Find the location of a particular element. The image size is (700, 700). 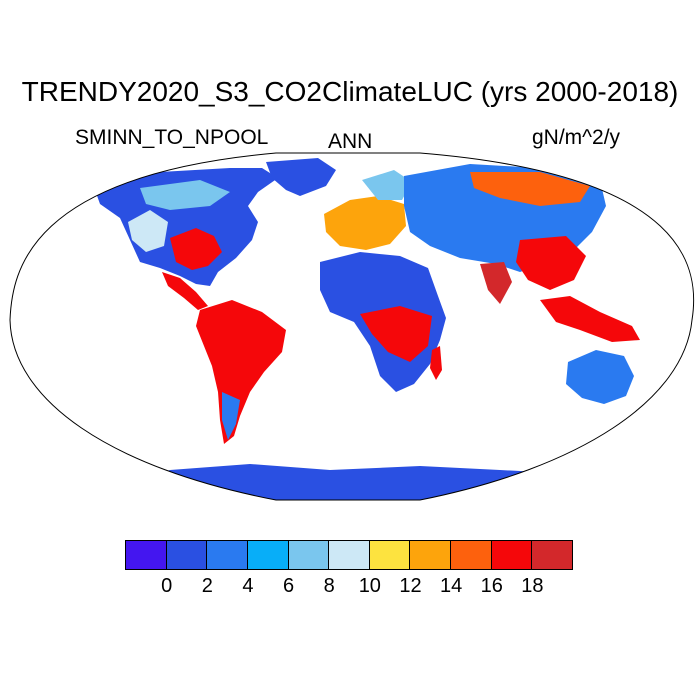

colorbar-tick-label: 18 is located at coordinates (532, 586).